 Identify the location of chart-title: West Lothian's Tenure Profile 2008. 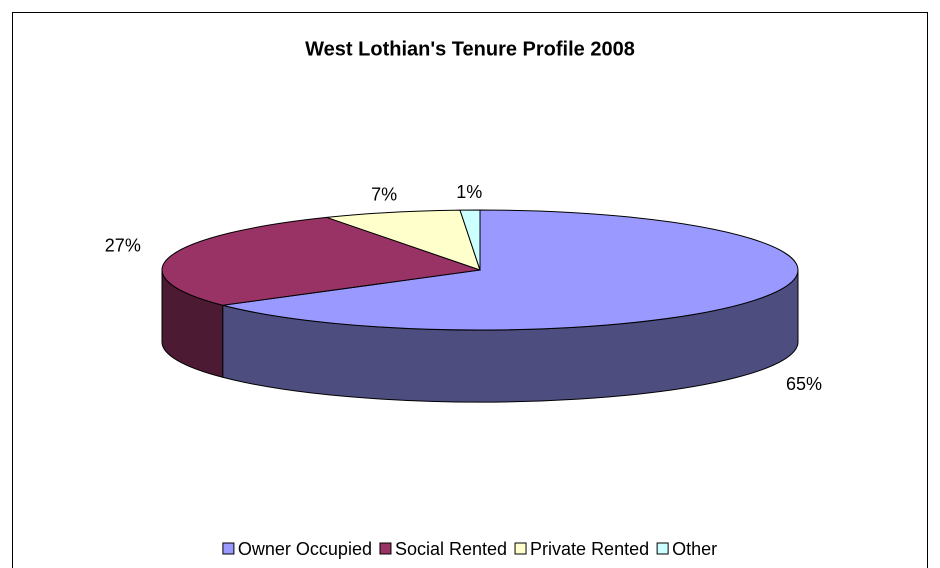
(470, 49).